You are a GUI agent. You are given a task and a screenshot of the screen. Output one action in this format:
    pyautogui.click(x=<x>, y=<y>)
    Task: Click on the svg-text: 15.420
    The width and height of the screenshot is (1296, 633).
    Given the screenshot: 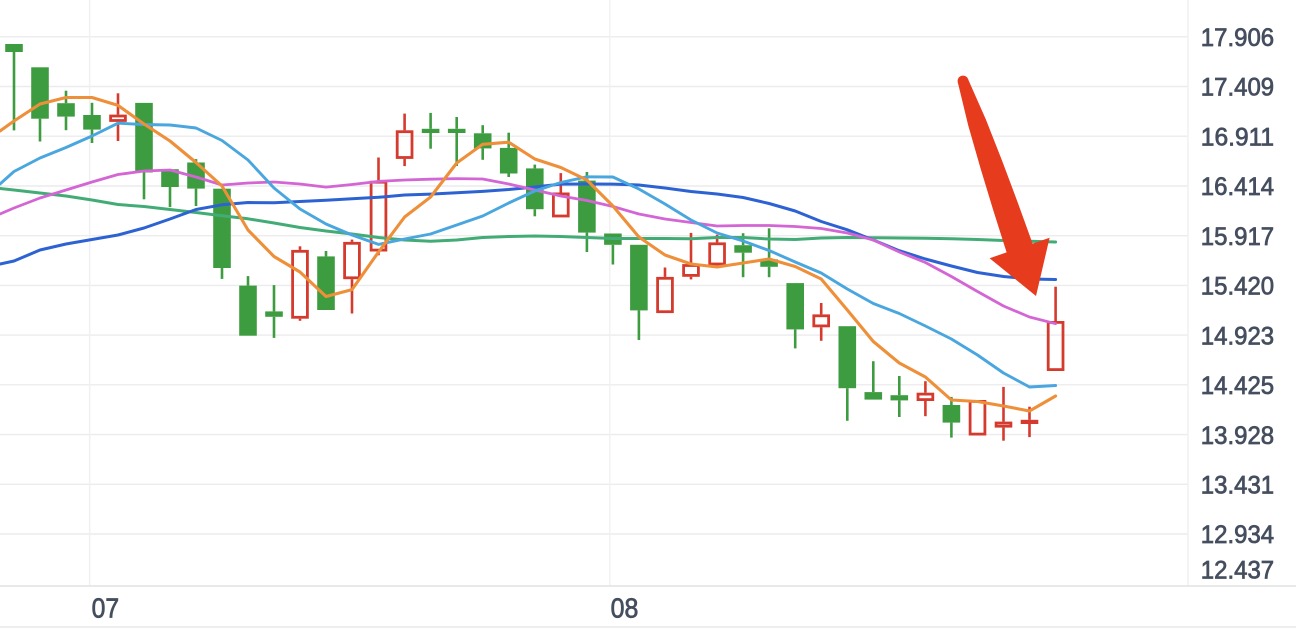 What is the action you would take?
    pyautogui.click(x=1237, y=287)
    